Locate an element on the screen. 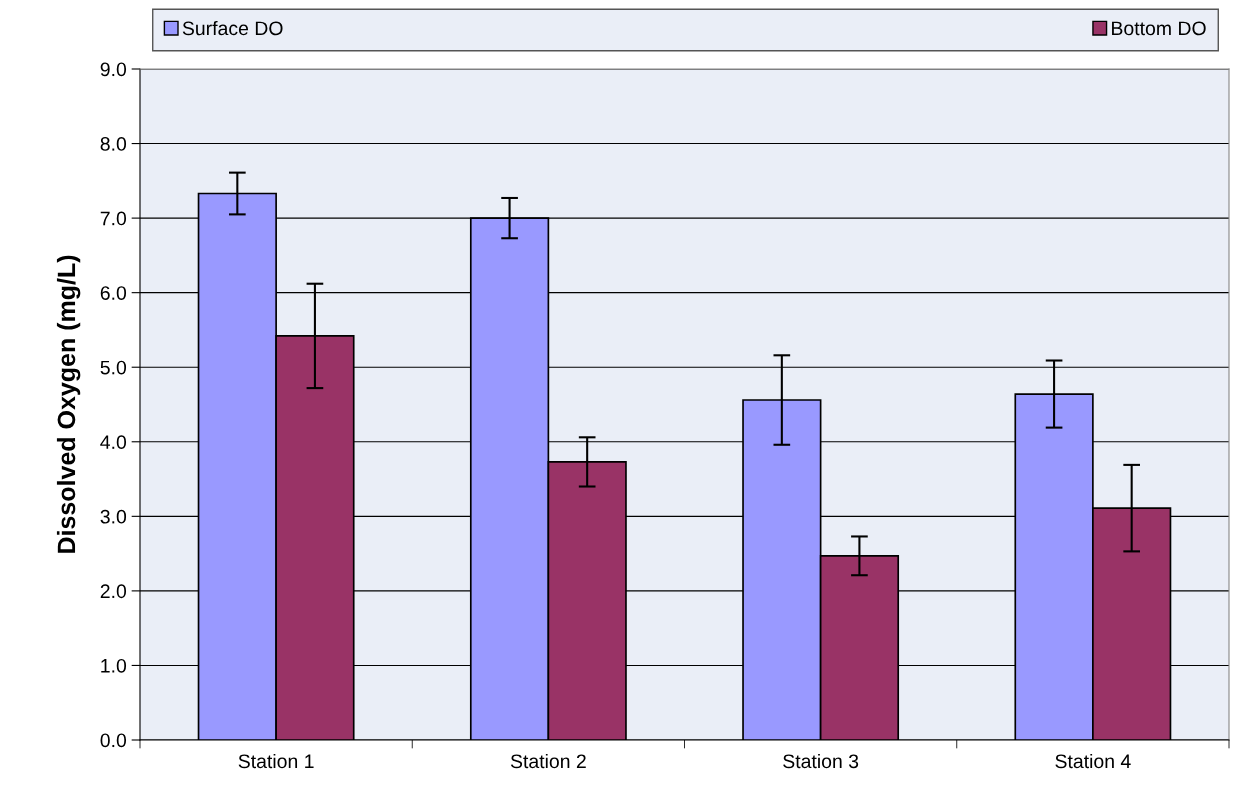 This screenshot has height=787, width=1233. y-tick-label: 6.0 is located at coordinates (113, 293).